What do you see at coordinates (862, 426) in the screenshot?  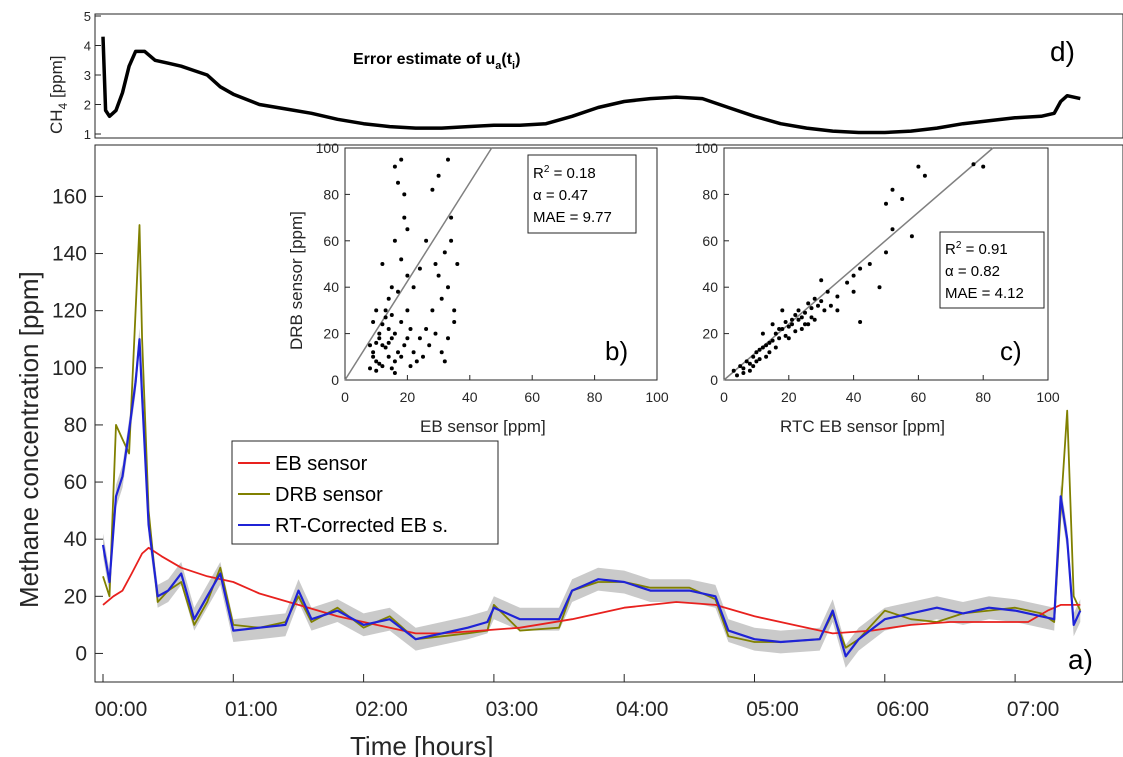 I see `inset-c-x-label: RTC EB sensor [ppm]` at bounding box center [862, 426].